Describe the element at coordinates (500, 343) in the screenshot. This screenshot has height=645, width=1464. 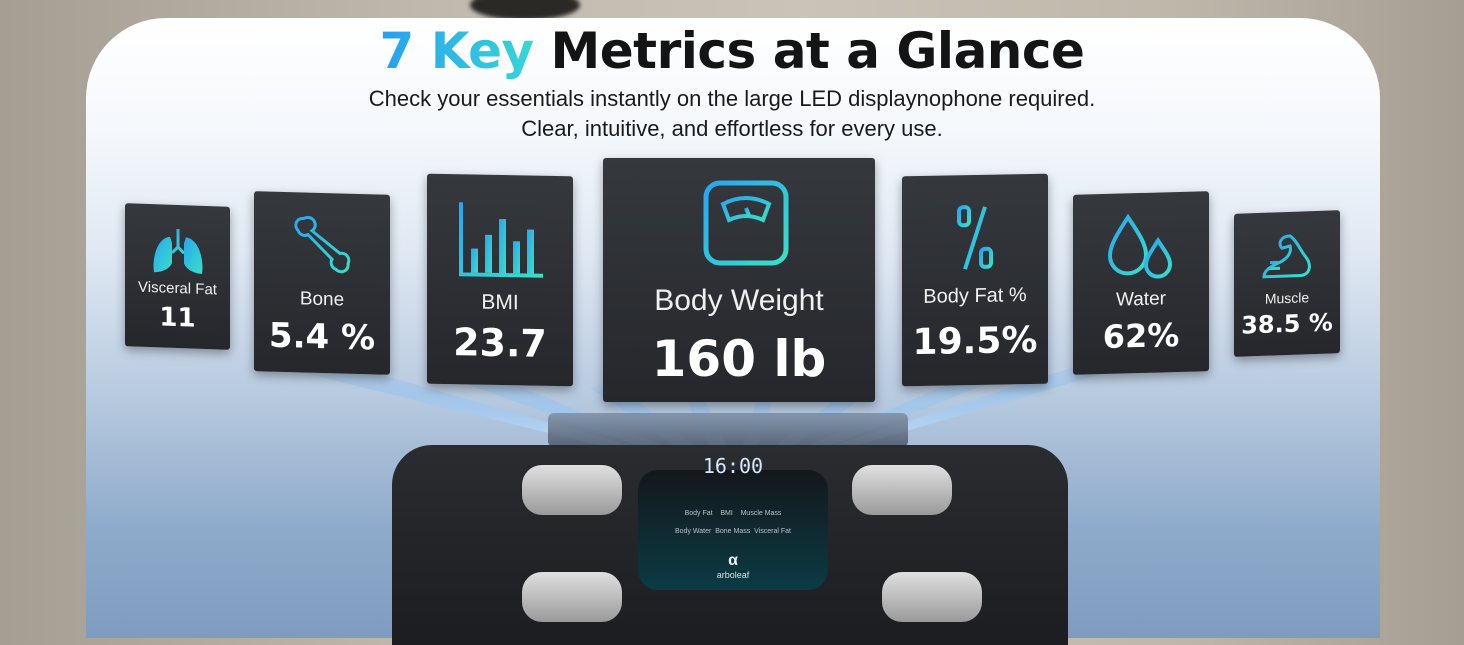
I see `metric-value: 23.7` at that location.